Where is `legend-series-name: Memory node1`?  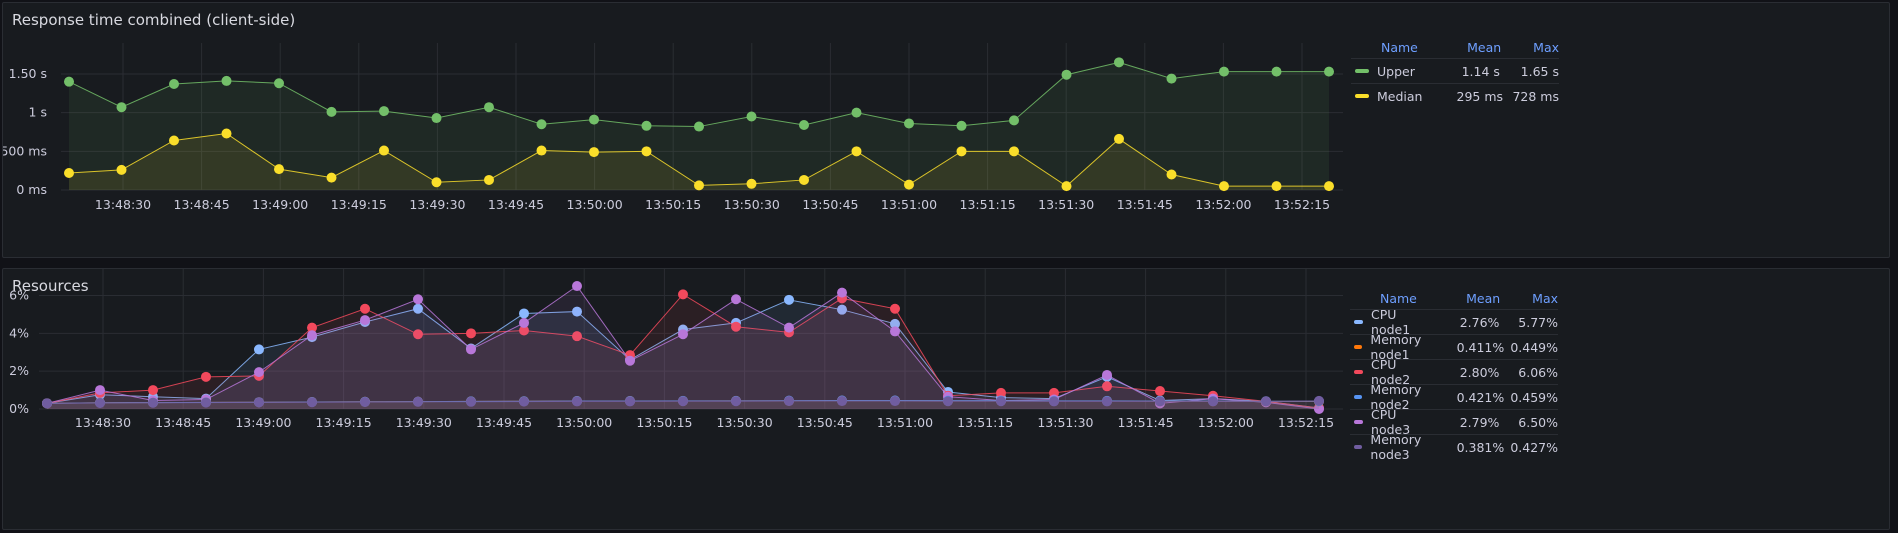 legend-series-name: Memory node1 is located at coordinates (1388, 347).